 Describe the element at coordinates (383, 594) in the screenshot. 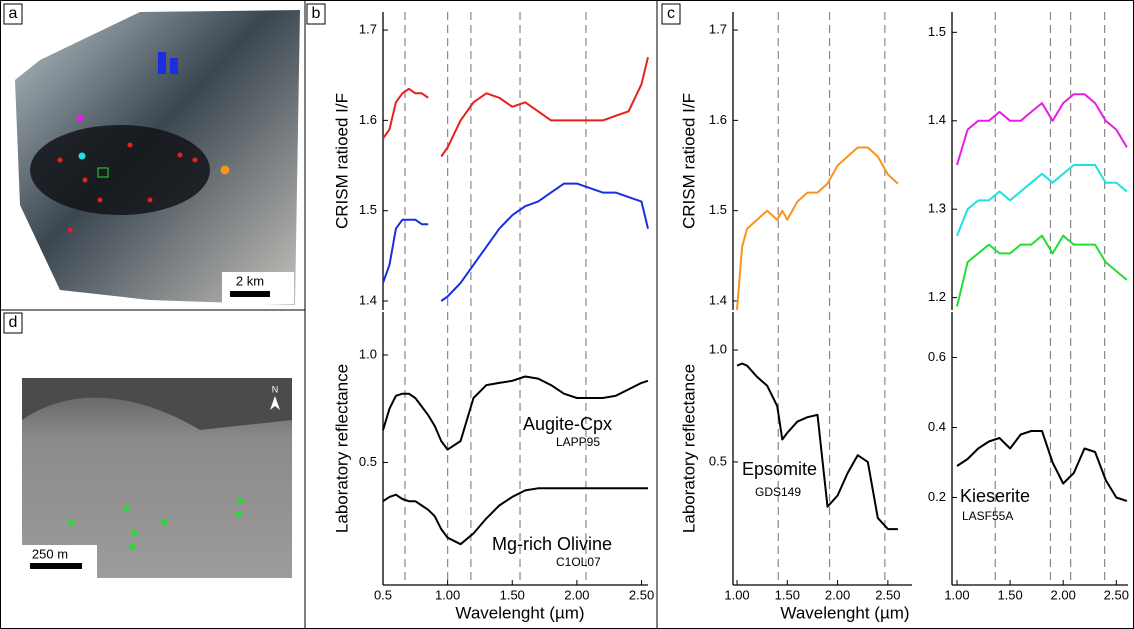

I see `x-tick-label: 0.5` at that location.